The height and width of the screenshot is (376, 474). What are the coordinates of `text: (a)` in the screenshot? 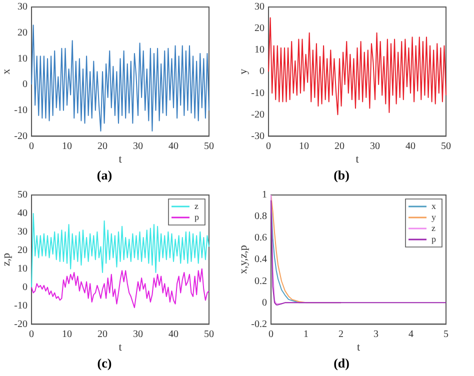 It's located at (104, 175).